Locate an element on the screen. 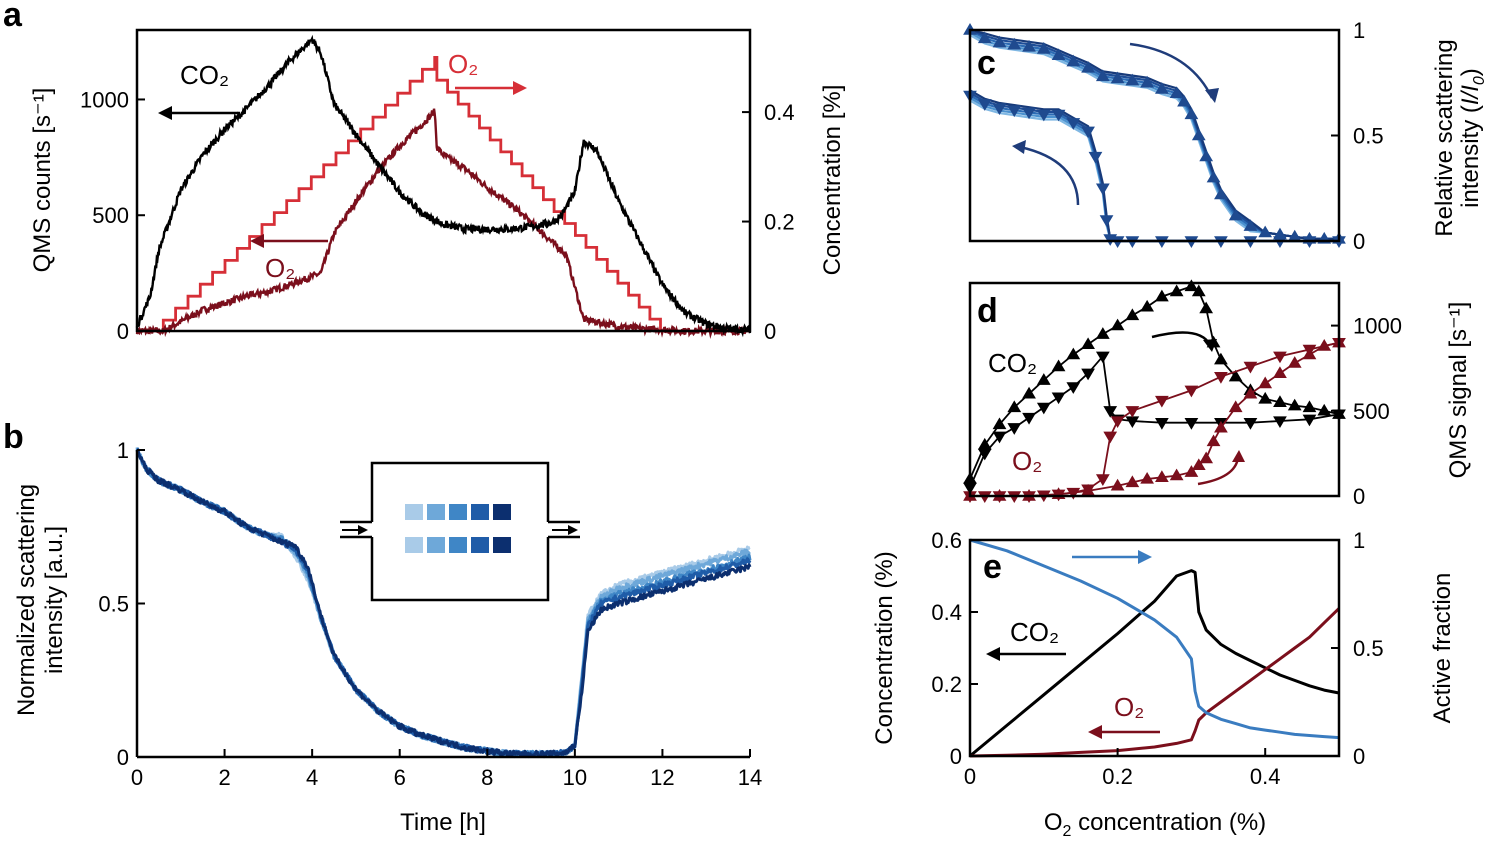 This screenshot has height=841, width=1496. panel-d-o2-arrowhead is located at coordinates (1238, 456).